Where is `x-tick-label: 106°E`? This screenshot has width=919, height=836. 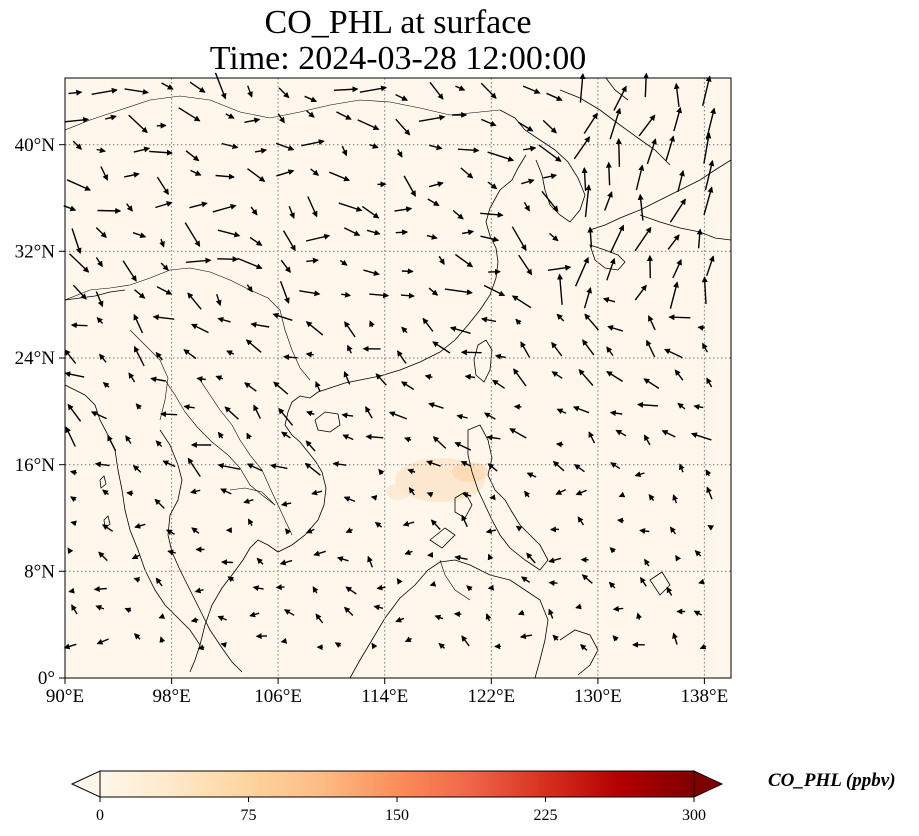 x-tick-label: 106°E is located at coordinates (278, 696).